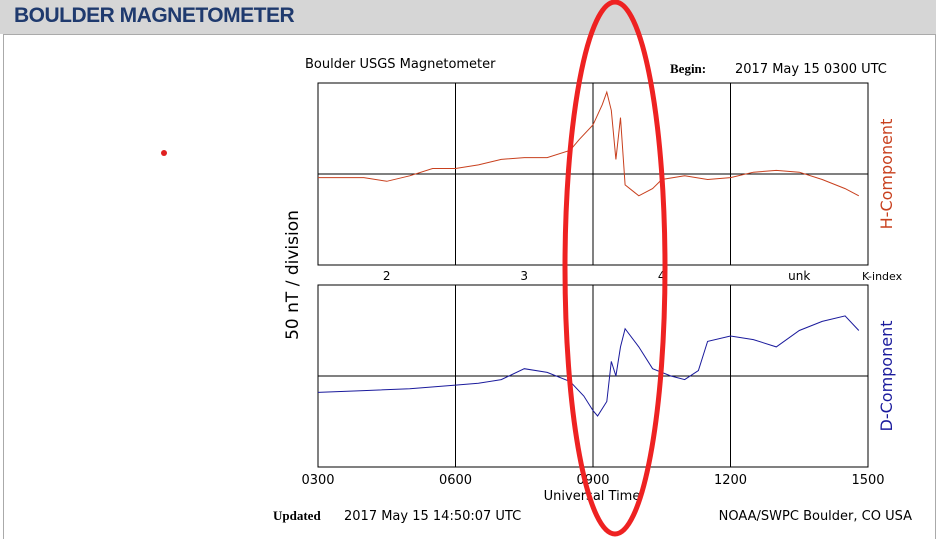 This screenshot has width=936, height=542. Describe the element at coordinates (886, 174) in the screenshot. I see `legend-label: H-Component` at that location.